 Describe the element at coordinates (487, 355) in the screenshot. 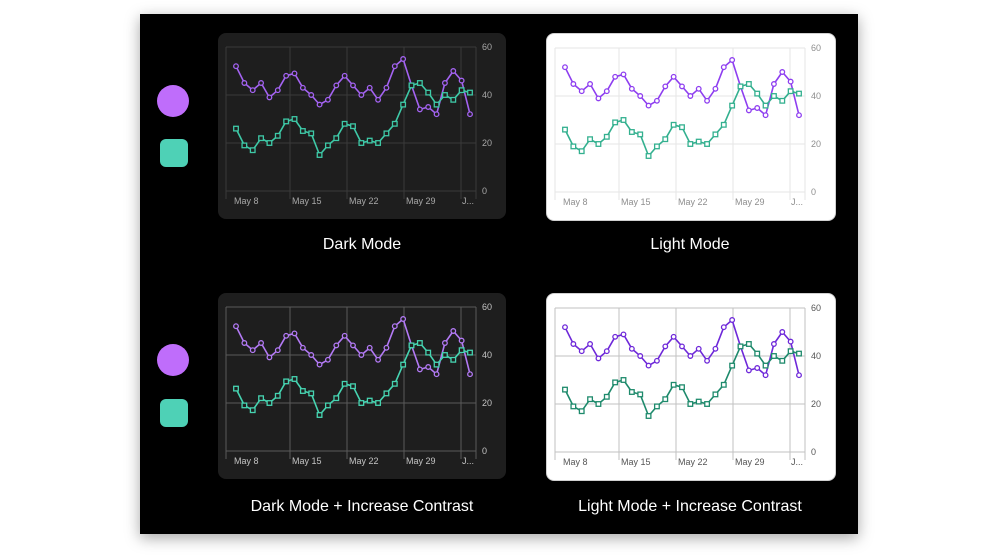

I see `y-tick-label: 40` at that location.